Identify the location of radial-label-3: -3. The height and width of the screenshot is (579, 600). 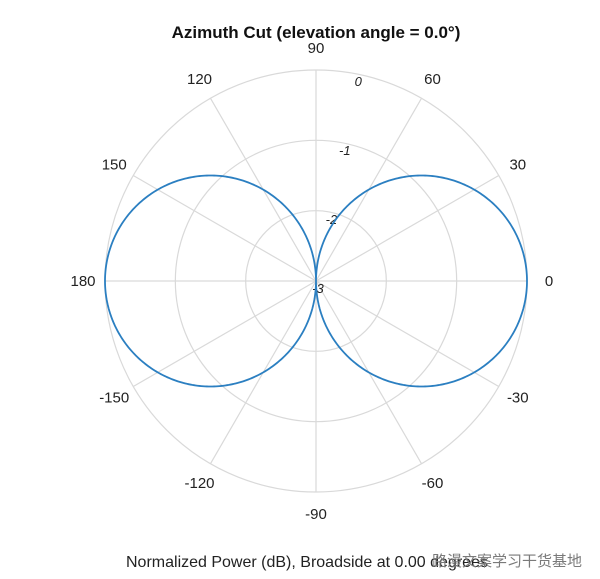
(318, 288).